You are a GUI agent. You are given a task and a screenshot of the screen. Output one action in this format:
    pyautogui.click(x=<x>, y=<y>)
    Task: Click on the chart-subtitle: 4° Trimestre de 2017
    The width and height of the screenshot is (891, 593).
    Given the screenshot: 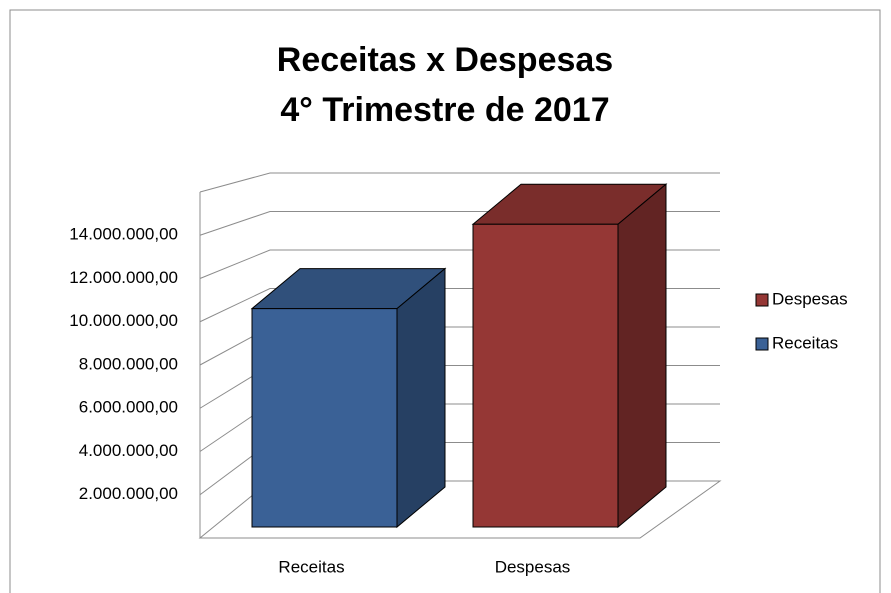 What is the action you would take?
    pyautogui.click(x=444, y=110)
    